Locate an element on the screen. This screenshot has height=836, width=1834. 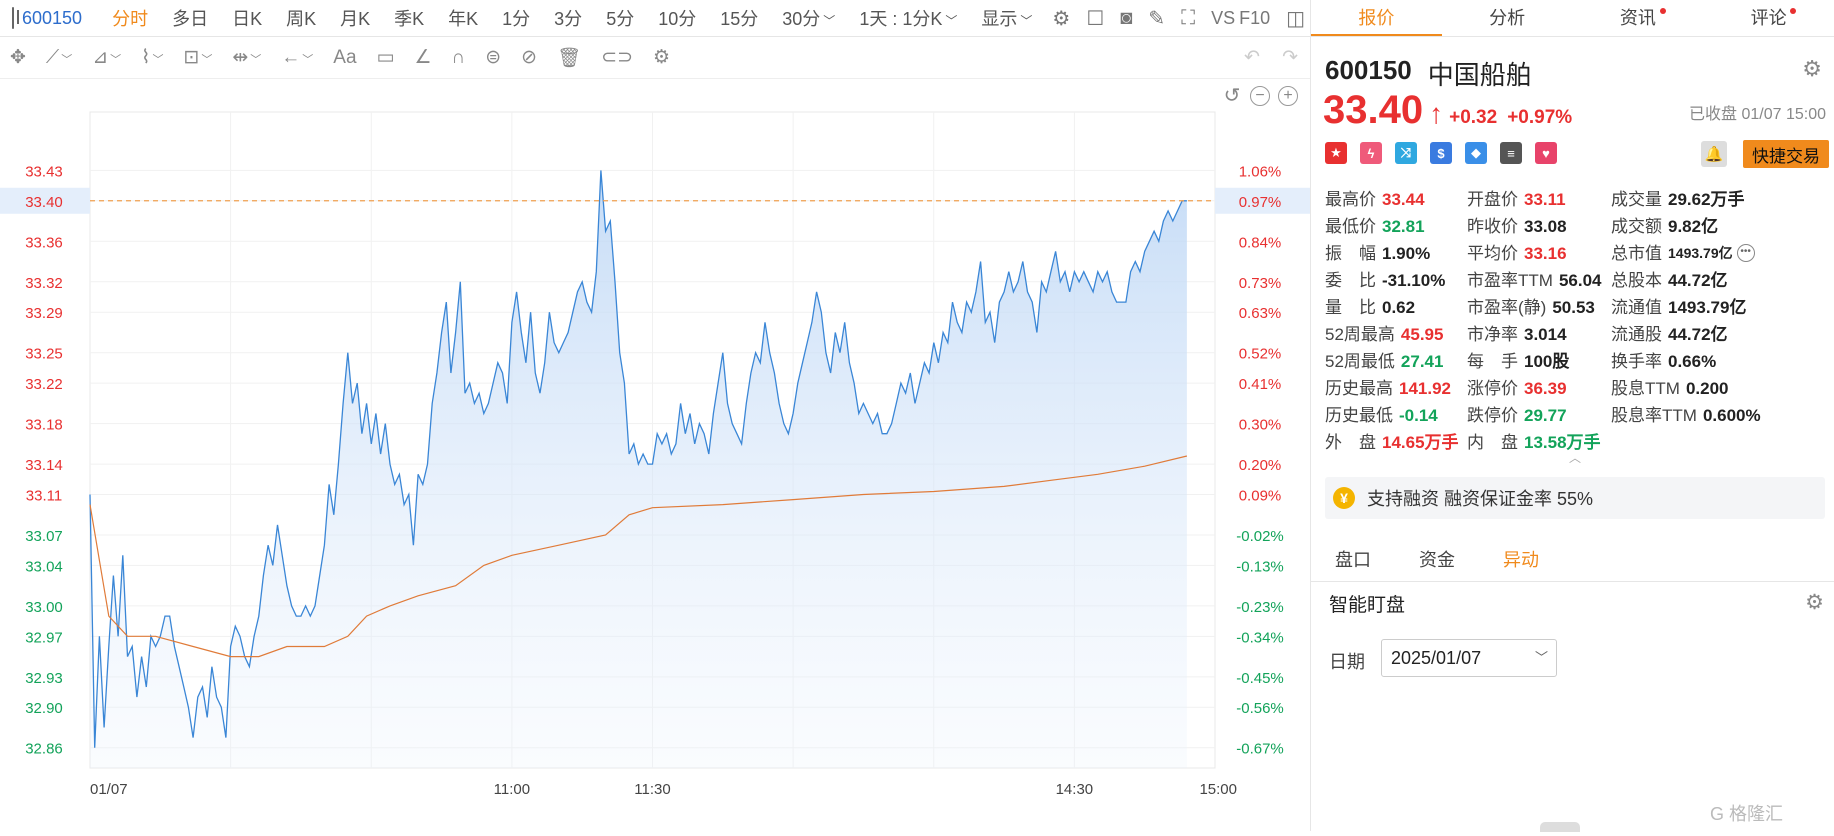
dollar-icon: $ is located at coordinates (1441, 153).